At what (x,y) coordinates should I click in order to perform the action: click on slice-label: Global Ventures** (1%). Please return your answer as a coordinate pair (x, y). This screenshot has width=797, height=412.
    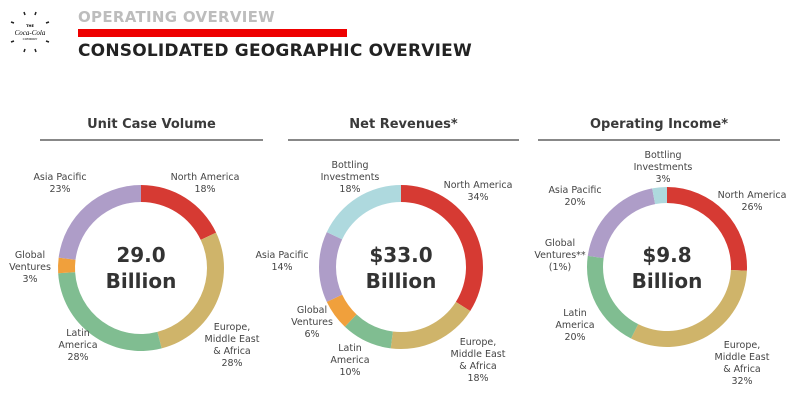
    Looking at the image, I should click on (559, 256).